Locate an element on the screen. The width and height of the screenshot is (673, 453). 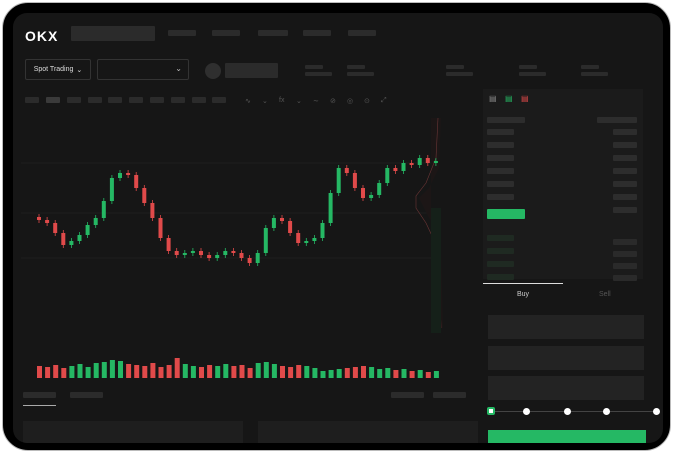
pair-select: ⌄ is located at coordinates (143, 69).